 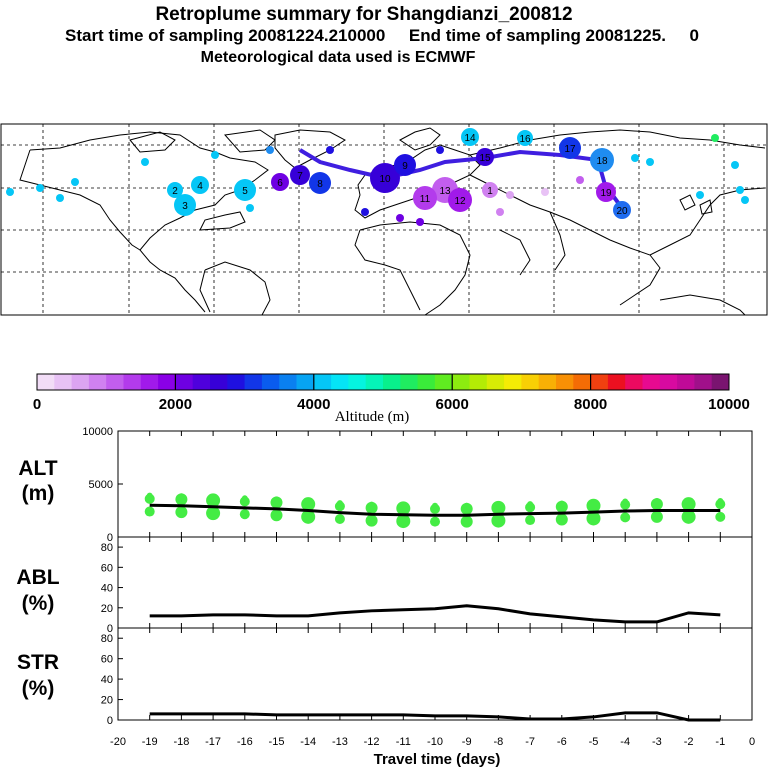 I want to click on x-tick-label: -7, so click(x=530, y=742).